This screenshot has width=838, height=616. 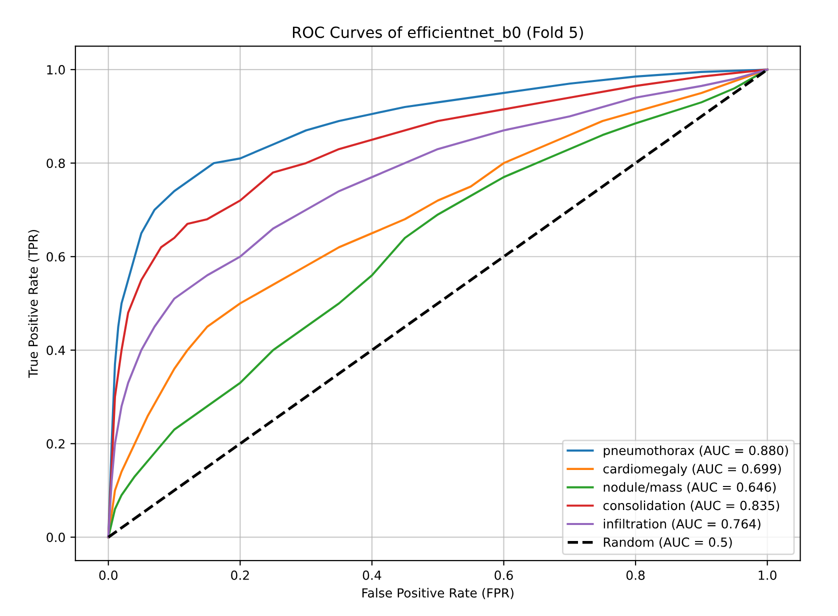 I want to click on legend-label: consolidation (AUC = 0.835), so click(x=691, y=506).